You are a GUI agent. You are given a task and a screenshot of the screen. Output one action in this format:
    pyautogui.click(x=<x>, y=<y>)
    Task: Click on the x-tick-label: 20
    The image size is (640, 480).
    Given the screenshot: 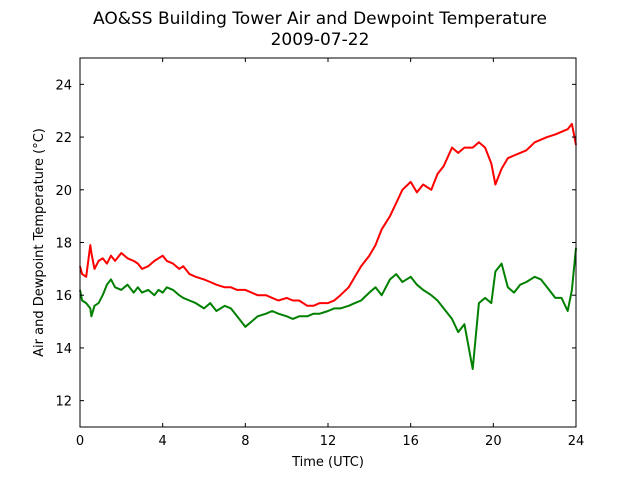 What is the action you would take?
    pyautogui.click(x=493, y=441)
    